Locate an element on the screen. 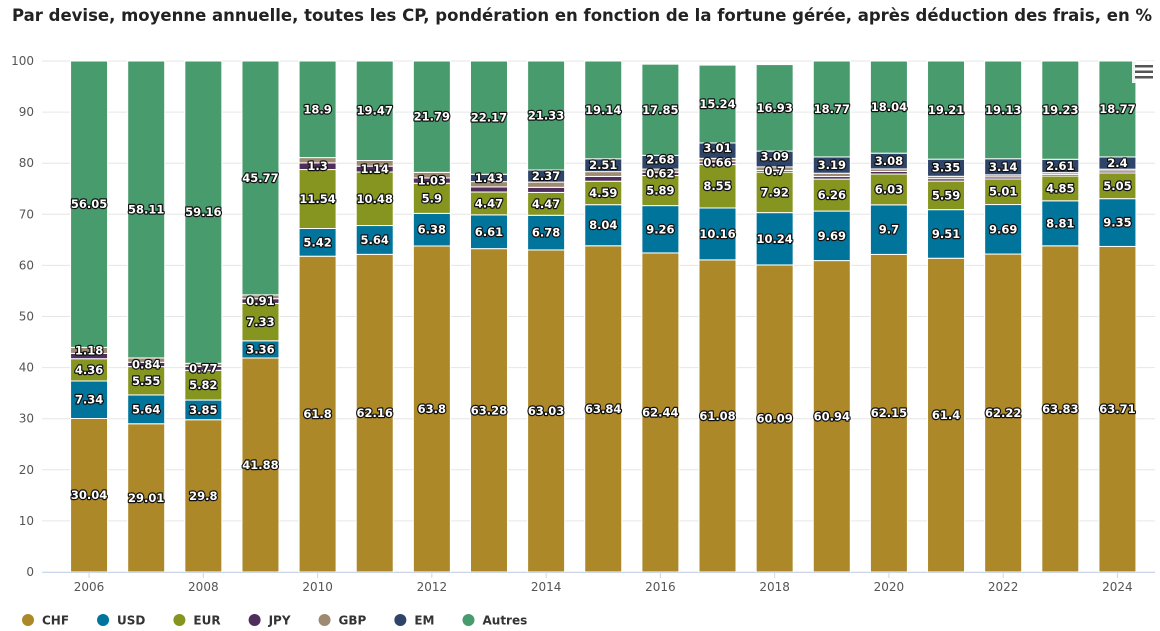 The width and height of the screenshot is (1160, 631). bar-segment-autres-2014 is located at coordinates (546, 115).